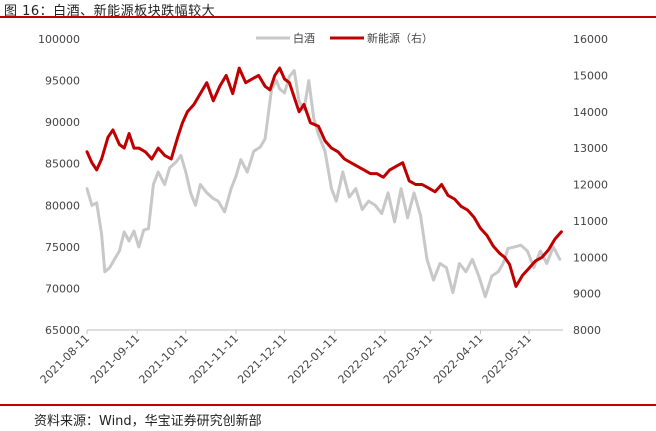  I want to click on y-right-tick-label: 12000, so click(590, 185).